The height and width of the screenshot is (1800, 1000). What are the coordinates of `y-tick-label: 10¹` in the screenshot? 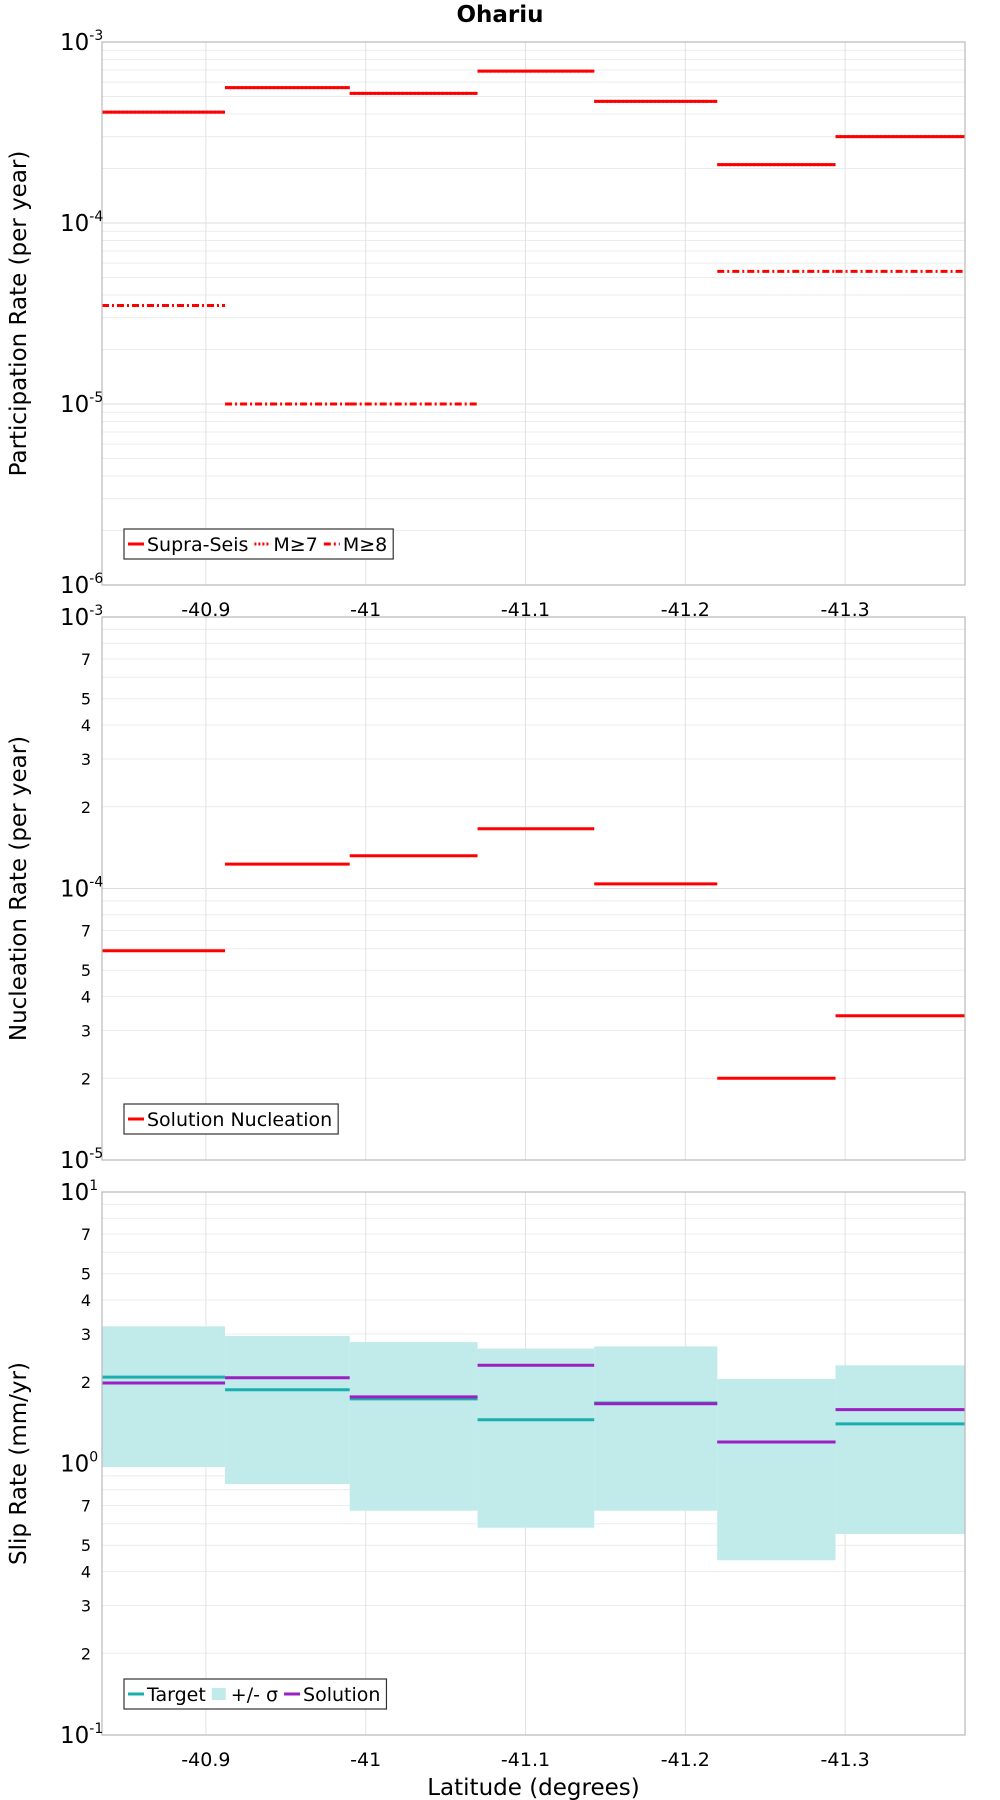 It's located at (79, 1192).